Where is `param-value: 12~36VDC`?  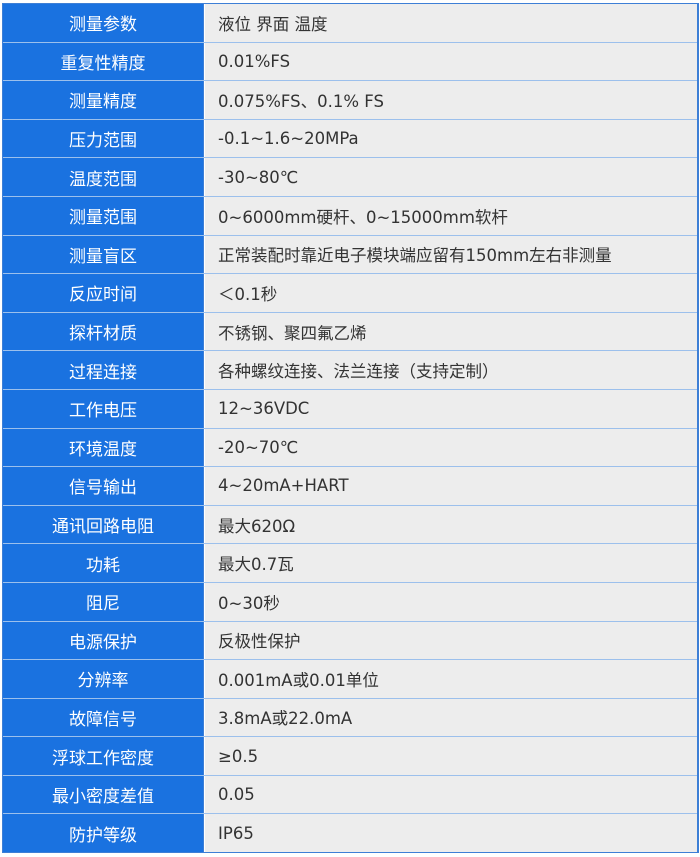
param-value: 12~36VDC is located at coordinates (450, 408).